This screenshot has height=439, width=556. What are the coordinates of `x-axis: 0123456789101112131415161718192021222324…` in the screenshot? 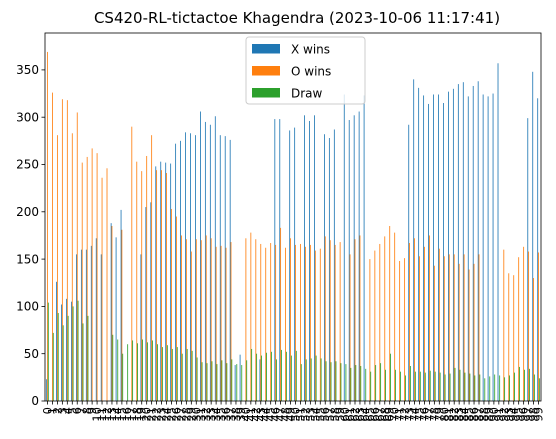 It's located at (293, 411).